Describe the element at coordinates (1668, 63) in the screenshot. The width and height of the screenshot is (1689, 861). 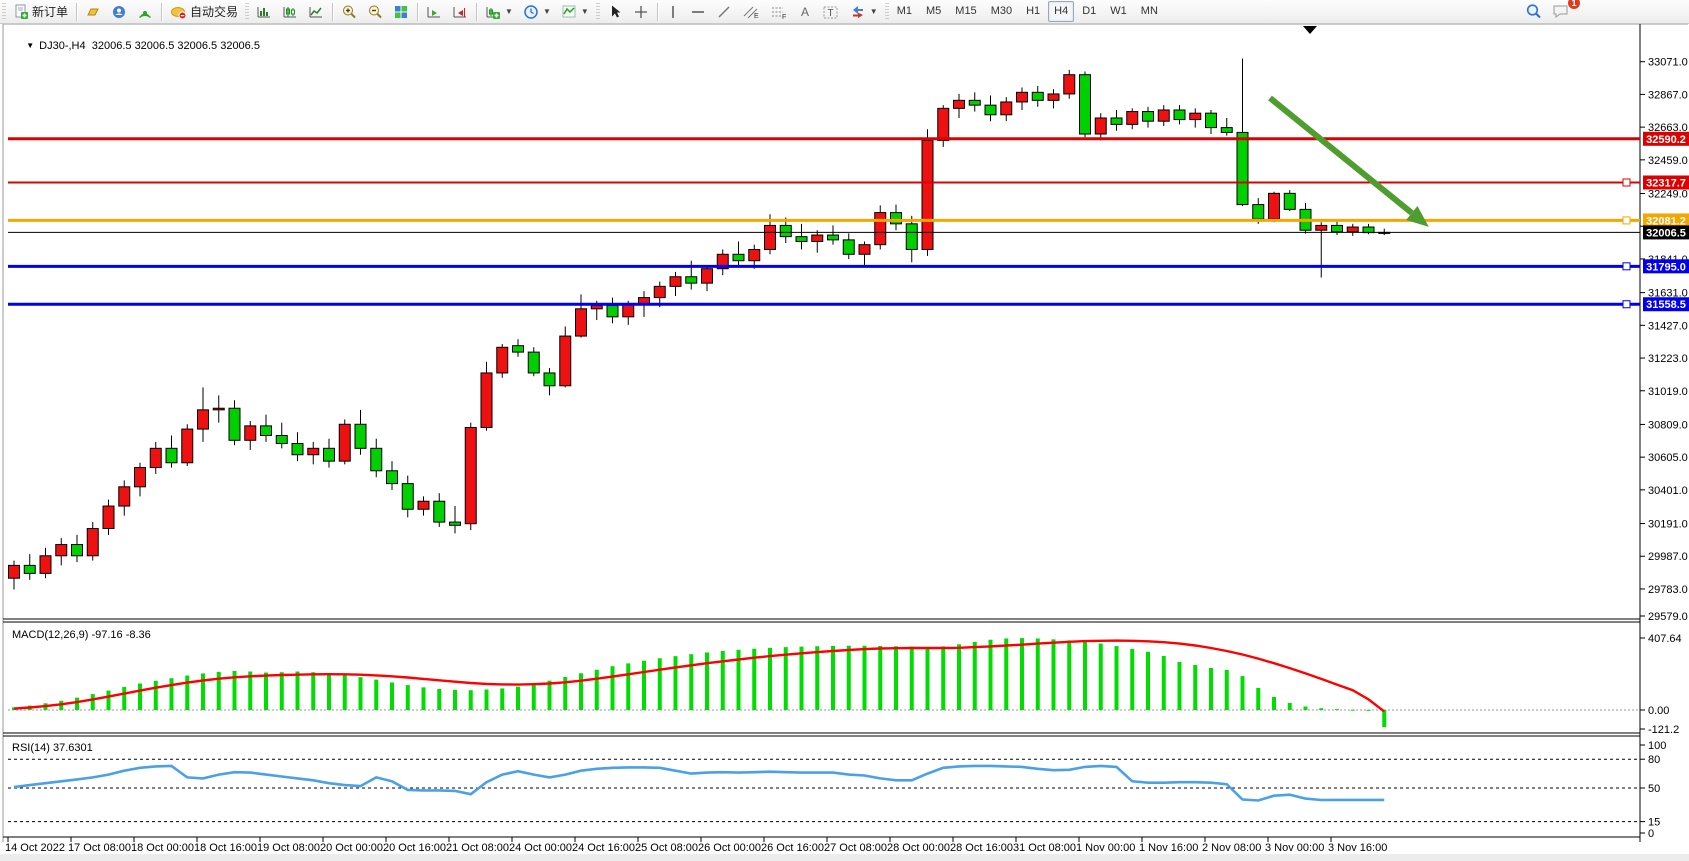
I see `svg-text: 33071.0` at that location.